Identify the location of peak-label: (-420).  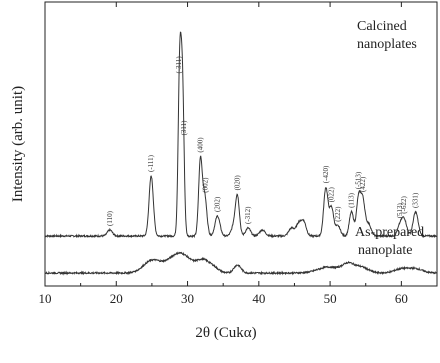
(326, 174).